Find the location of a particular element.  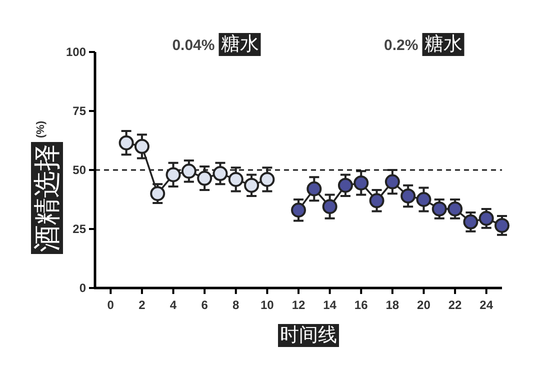

y-tick-label: 100 is located at coordinates (76, 52).